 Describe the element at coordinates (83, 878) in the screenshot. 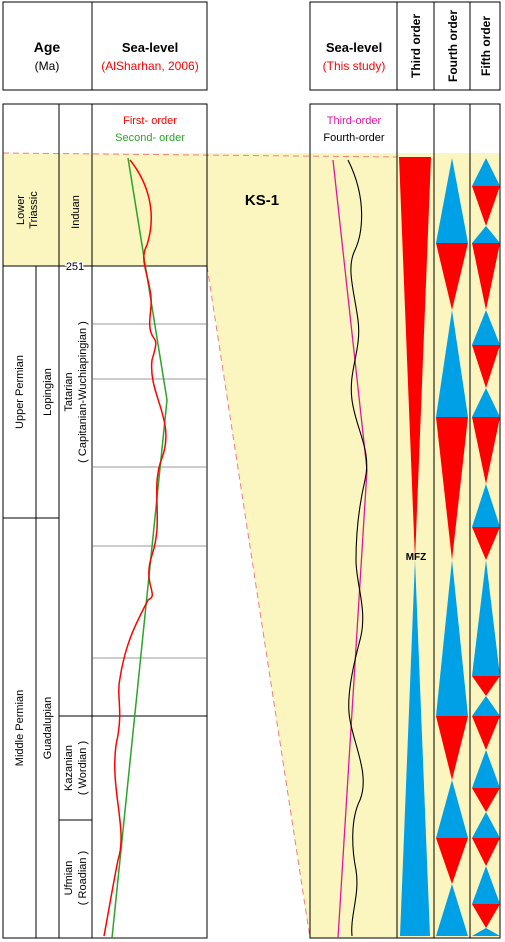

I see `stage-ufmian-sub: ( Roadian )` at that location.